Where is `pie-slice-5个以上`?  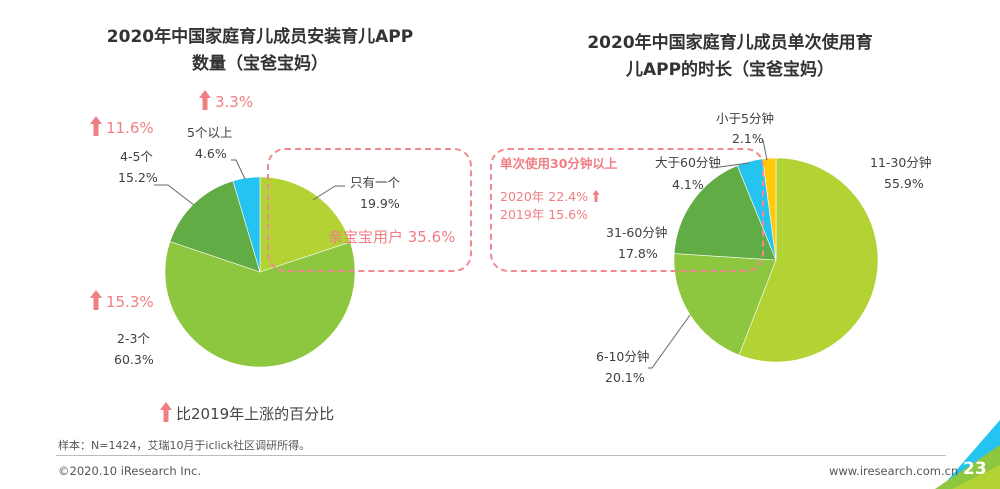 pie-slice-5个以上 is located at coordinates (246, 224).